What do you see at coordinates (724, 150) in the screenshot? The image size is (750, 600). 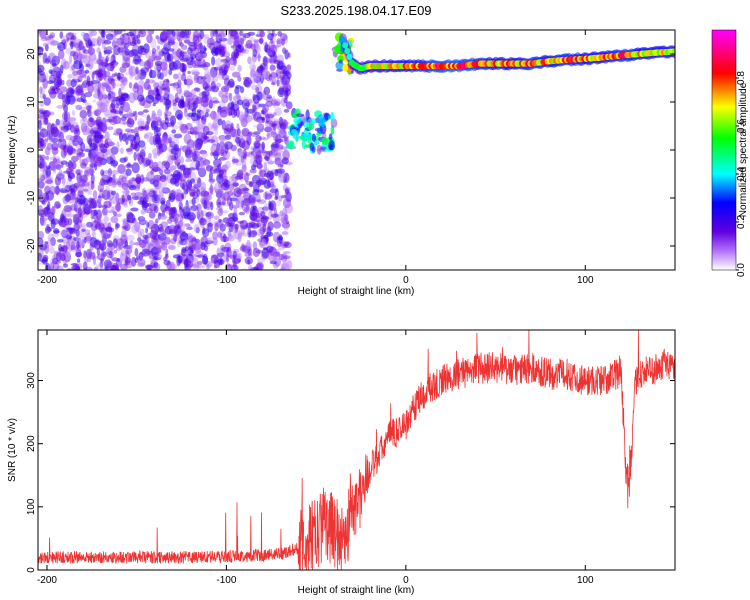 I see `colorbar-gradient` at bounding box center [724, 150].